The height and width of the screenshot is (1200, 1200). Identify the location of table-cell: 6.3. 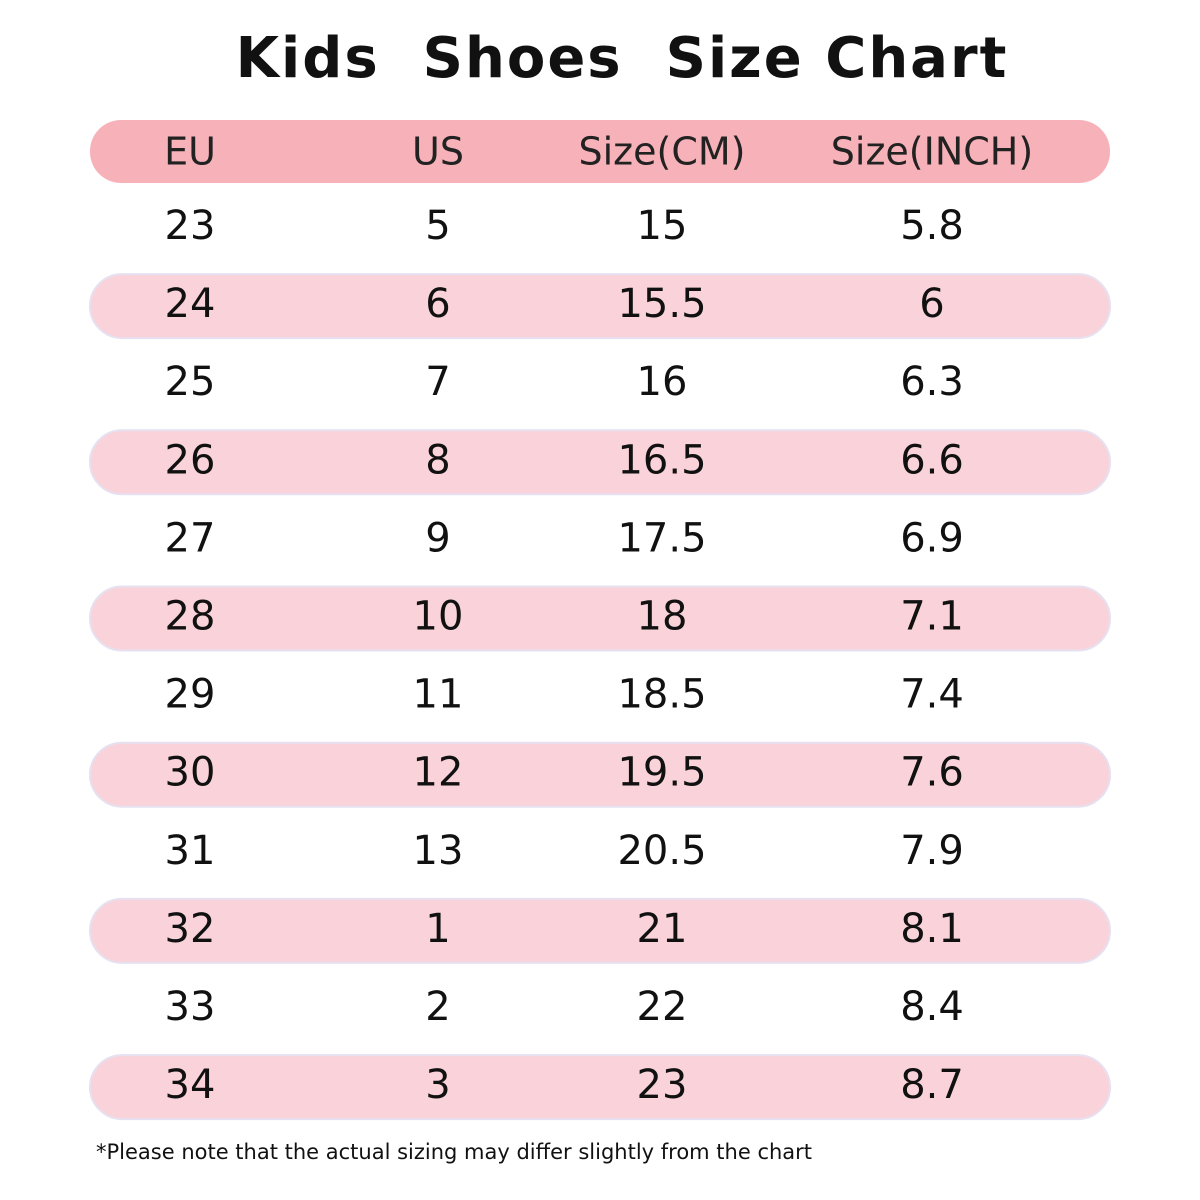
(932, 382).